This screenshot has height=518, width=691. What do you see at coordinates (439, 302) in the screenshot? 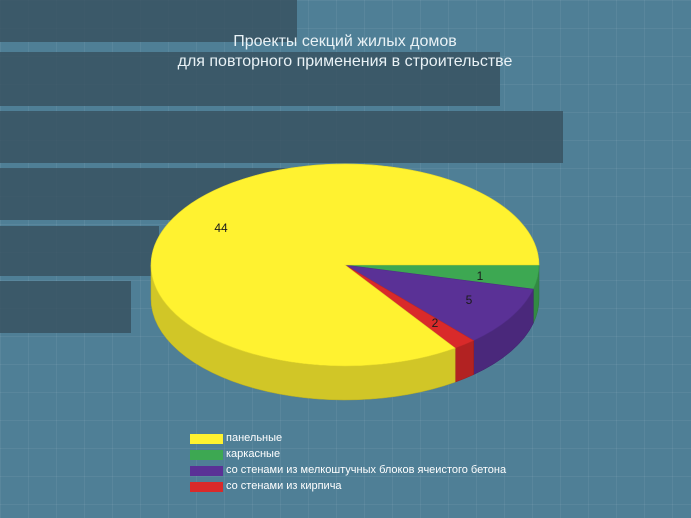
I see `pie-slice-aerated-block` at bounding box center [439, 302].